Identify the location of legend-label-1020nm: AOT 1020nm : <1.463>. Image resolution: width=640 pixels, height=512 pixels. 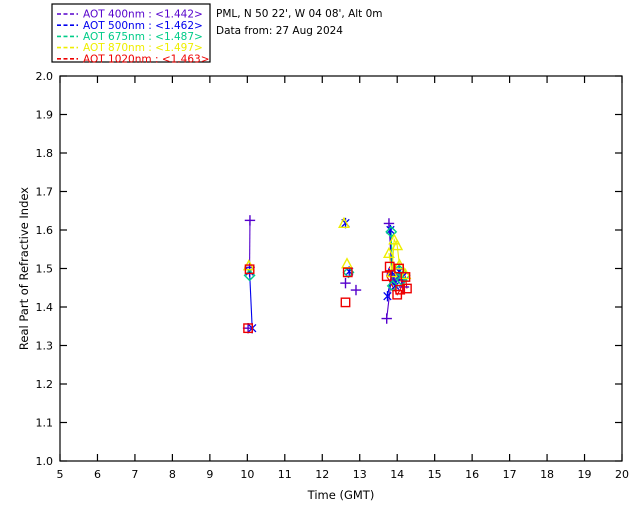
(146, 59).